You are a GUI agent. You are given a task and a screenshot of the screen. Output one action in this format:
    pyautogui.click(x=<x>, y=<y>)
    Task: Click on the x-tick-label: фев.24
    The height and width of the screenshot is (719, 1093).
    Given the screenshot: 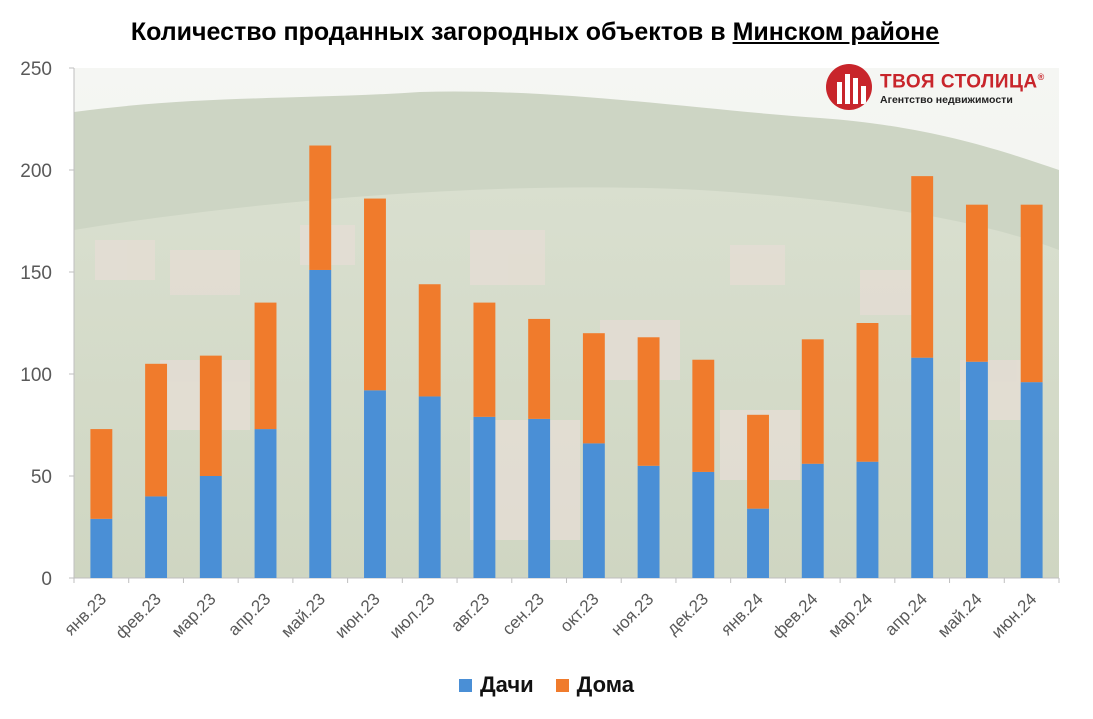 What is the action you would take?
    pyautogui.click(x=794, y=615)
    